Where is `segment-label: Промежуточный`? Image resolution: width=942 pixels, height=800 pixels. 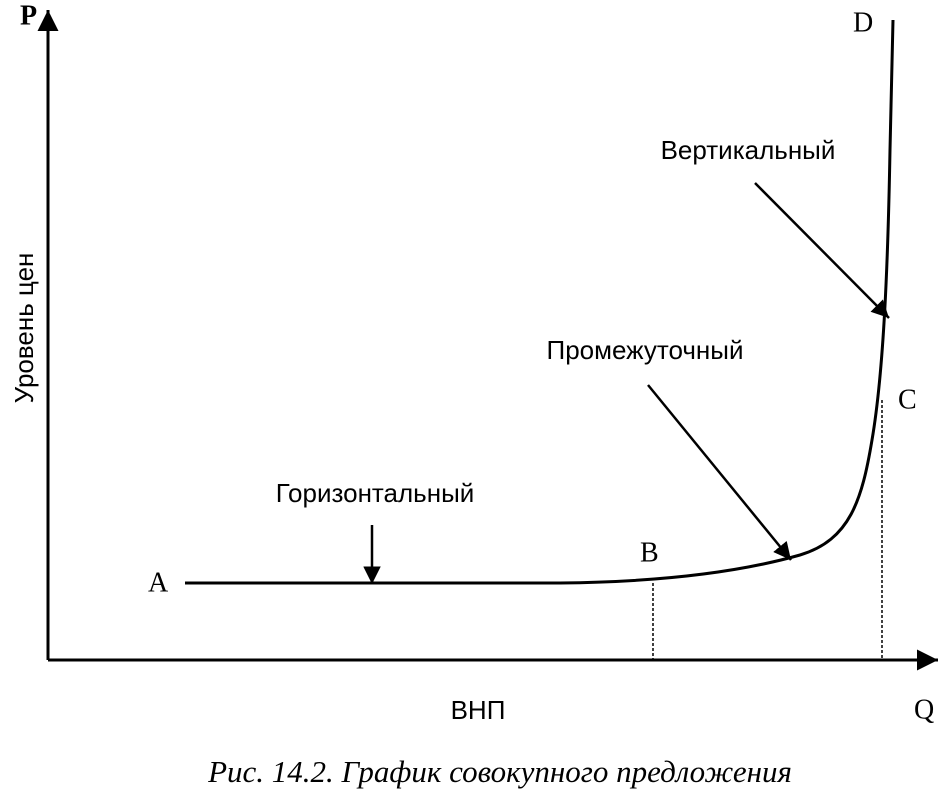 segment-label: Промежуточный is located at coordinates (645, 350).